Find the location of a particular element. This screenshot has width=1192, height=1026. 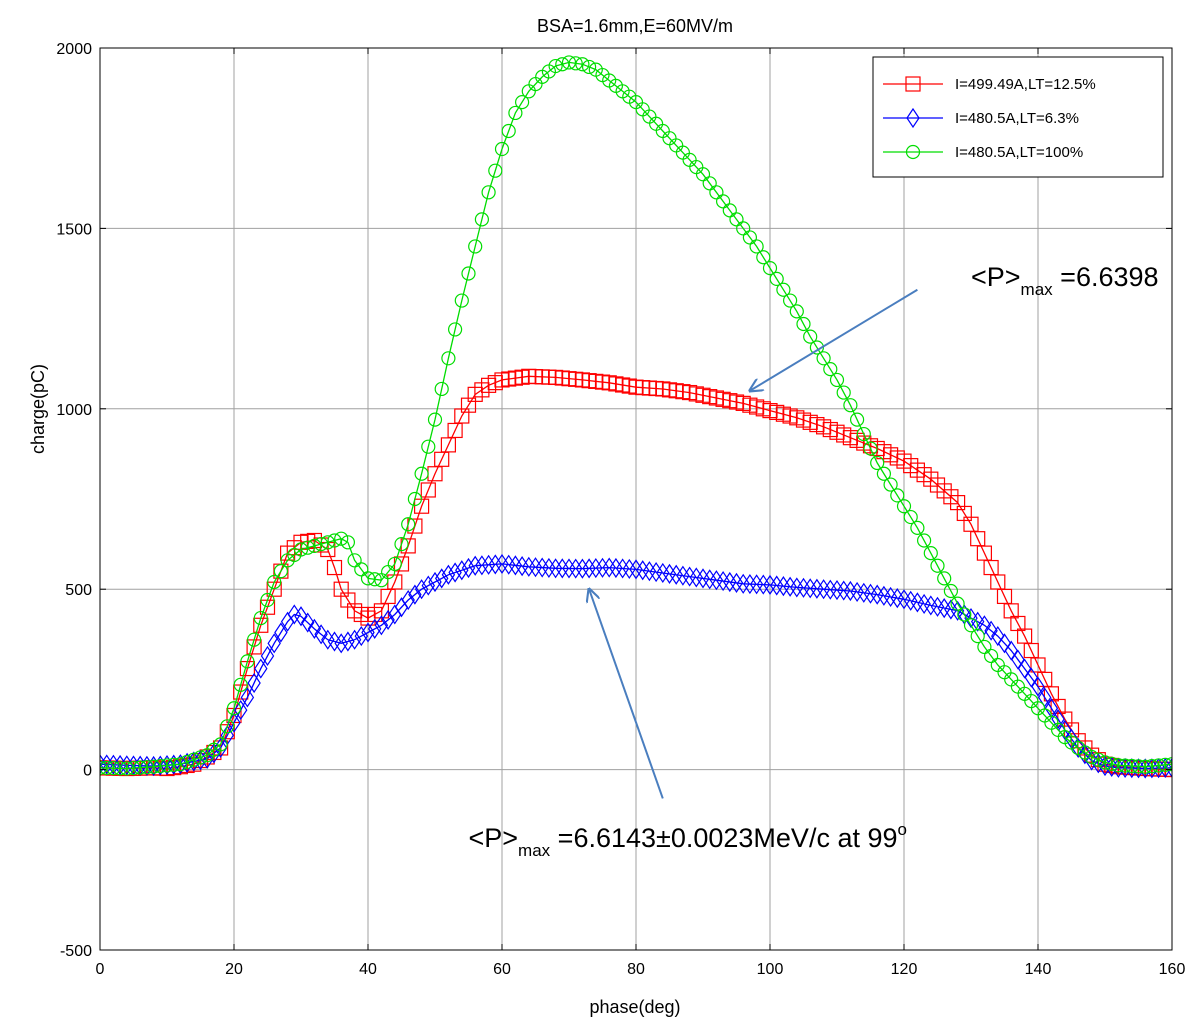

annotation-blue: <P>max =6.6143±0.0023MeV/c at 99o is located at coordinates (688, 724).